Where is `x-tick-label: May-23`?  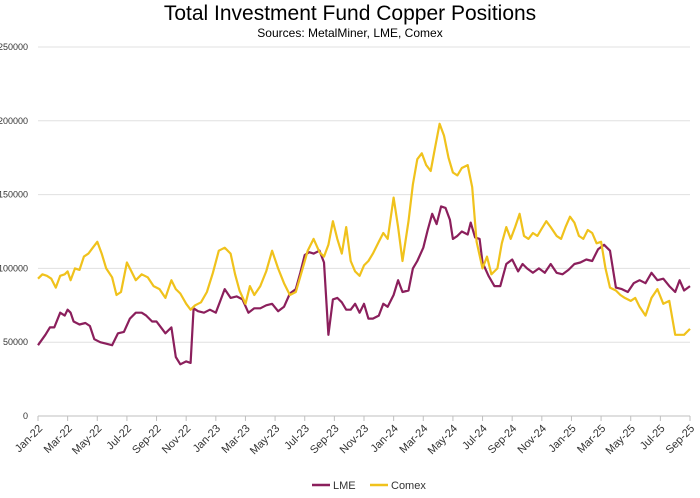 x-tick-label: May-23 is located at coordinates (265, 440).